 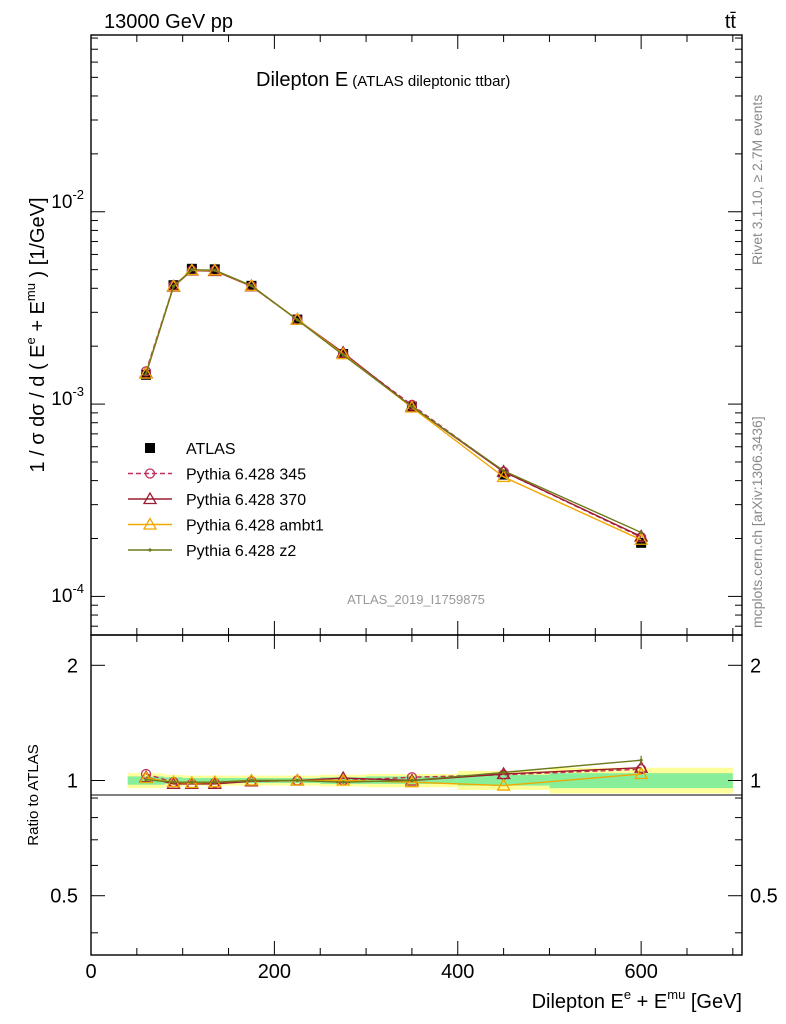 I want to click on plot-title-main: Dilepton E, so click(x=302, y=80).